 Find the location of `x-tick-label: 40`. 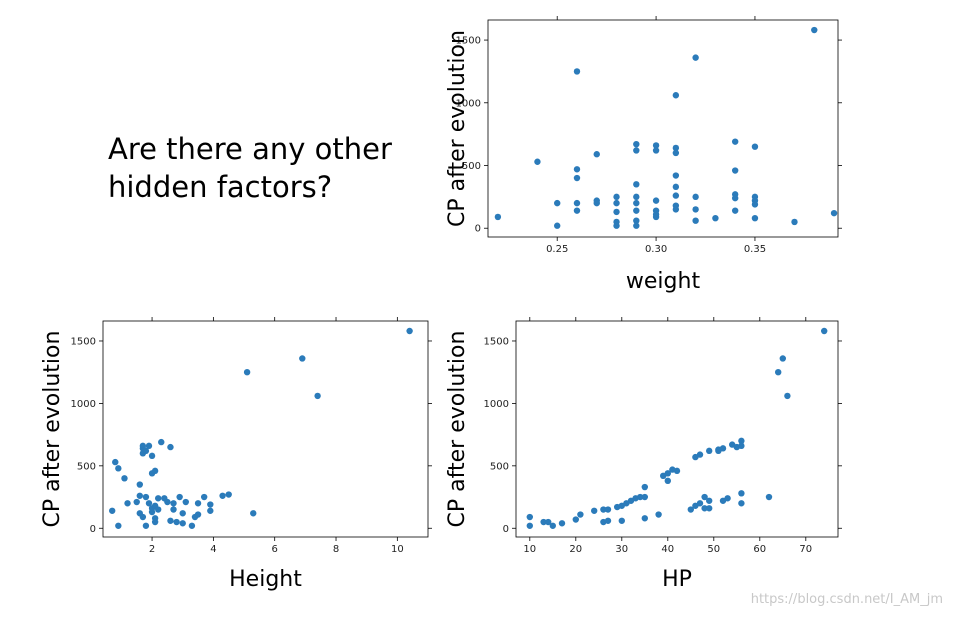

x-tick-label: 40 is located at coordinates (667, 549).